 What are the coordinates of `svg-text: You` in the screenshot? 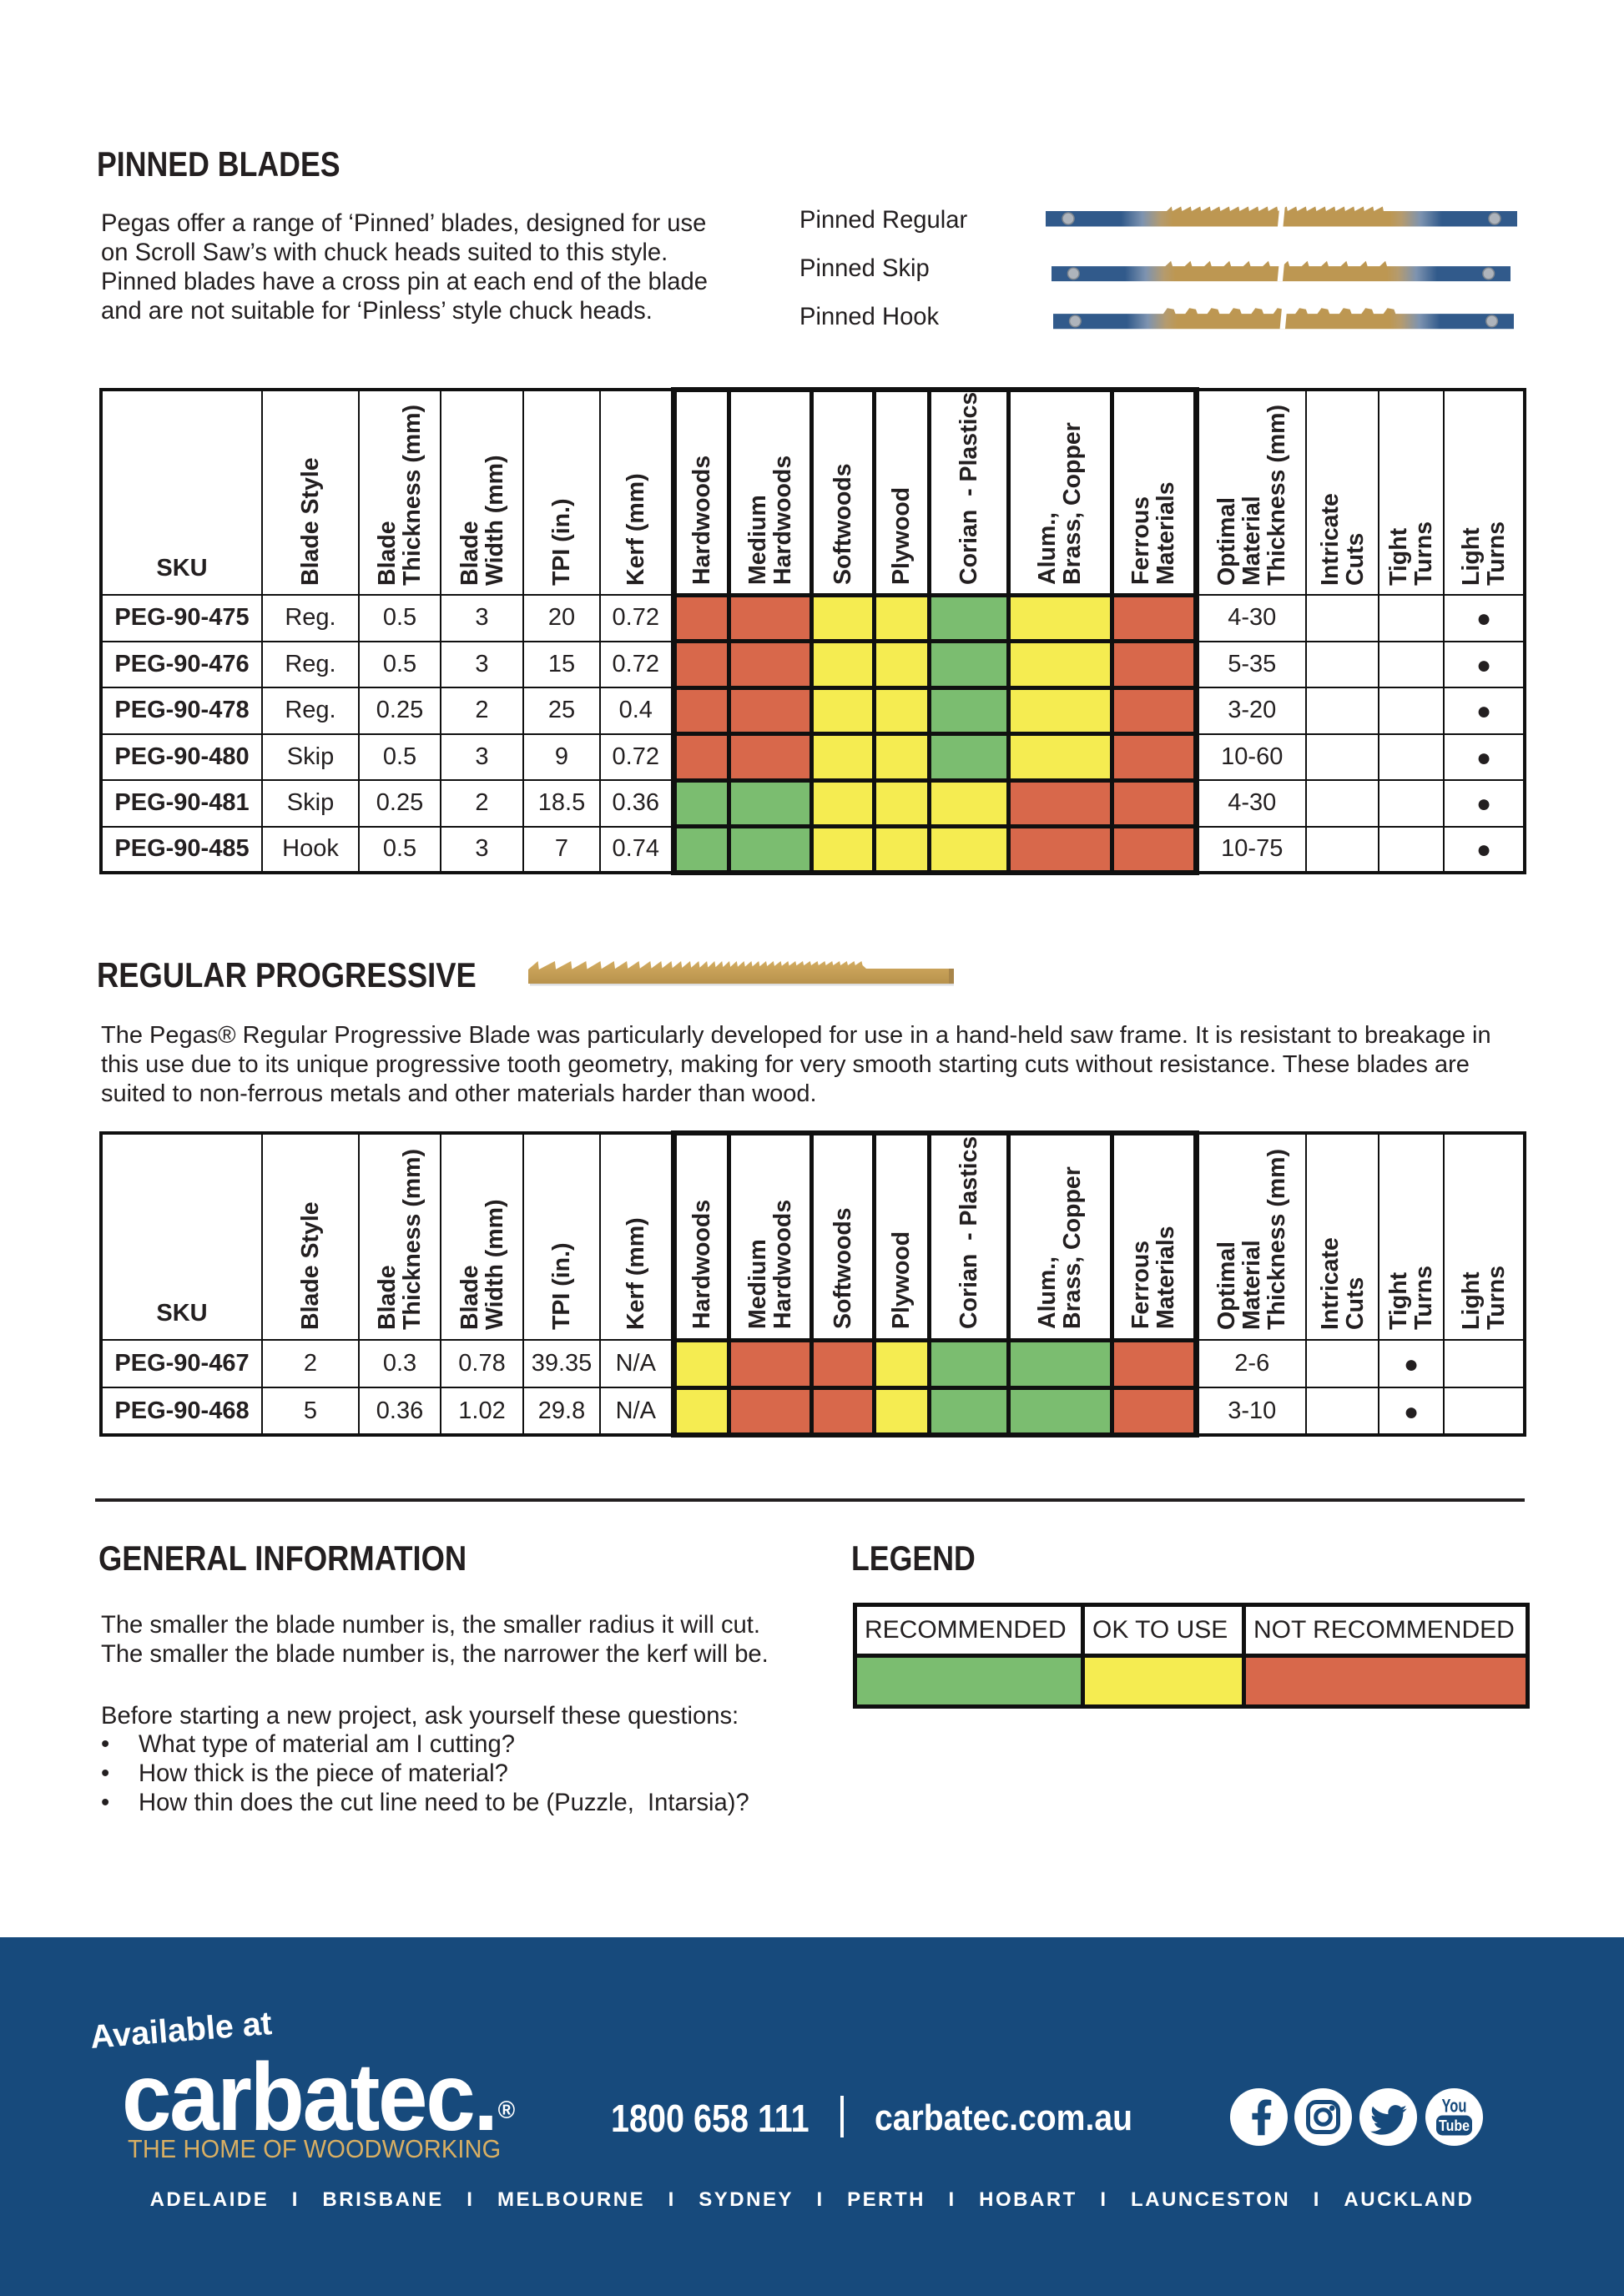 It's located at (1455, 2106).